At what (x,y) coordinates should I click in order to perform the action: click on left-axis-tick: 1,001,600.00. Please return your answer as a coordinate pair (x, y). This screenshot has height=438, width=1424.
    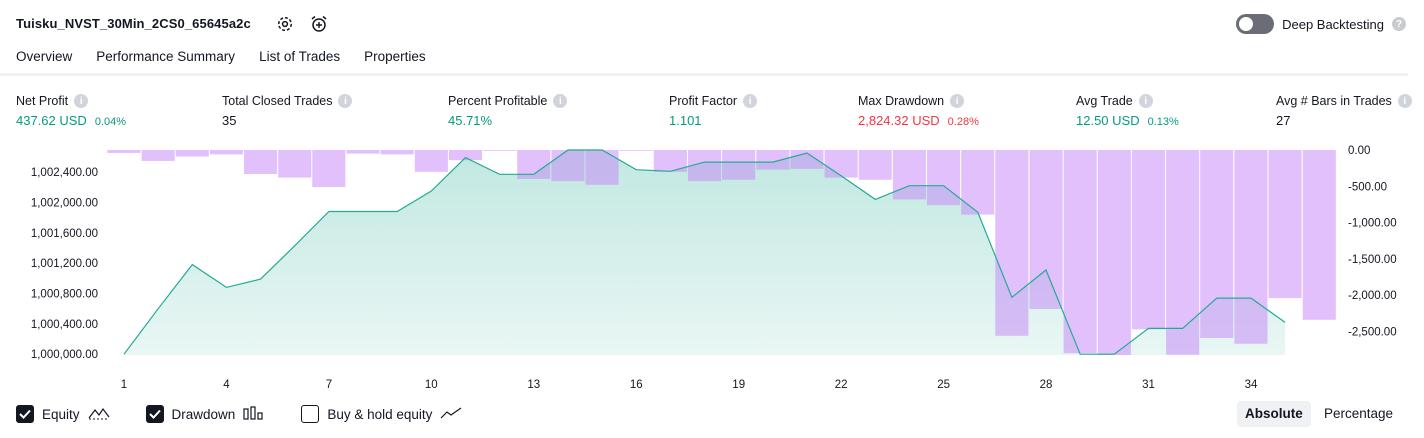
    Looking at the image, I should click on (64, 234).